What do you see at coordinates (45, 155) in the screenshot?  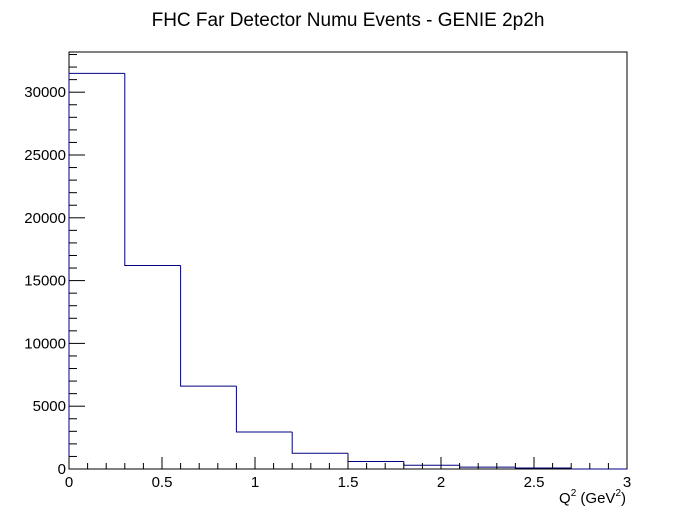 I see `y-tick-label: 25000` at bounding box center [45, 155].